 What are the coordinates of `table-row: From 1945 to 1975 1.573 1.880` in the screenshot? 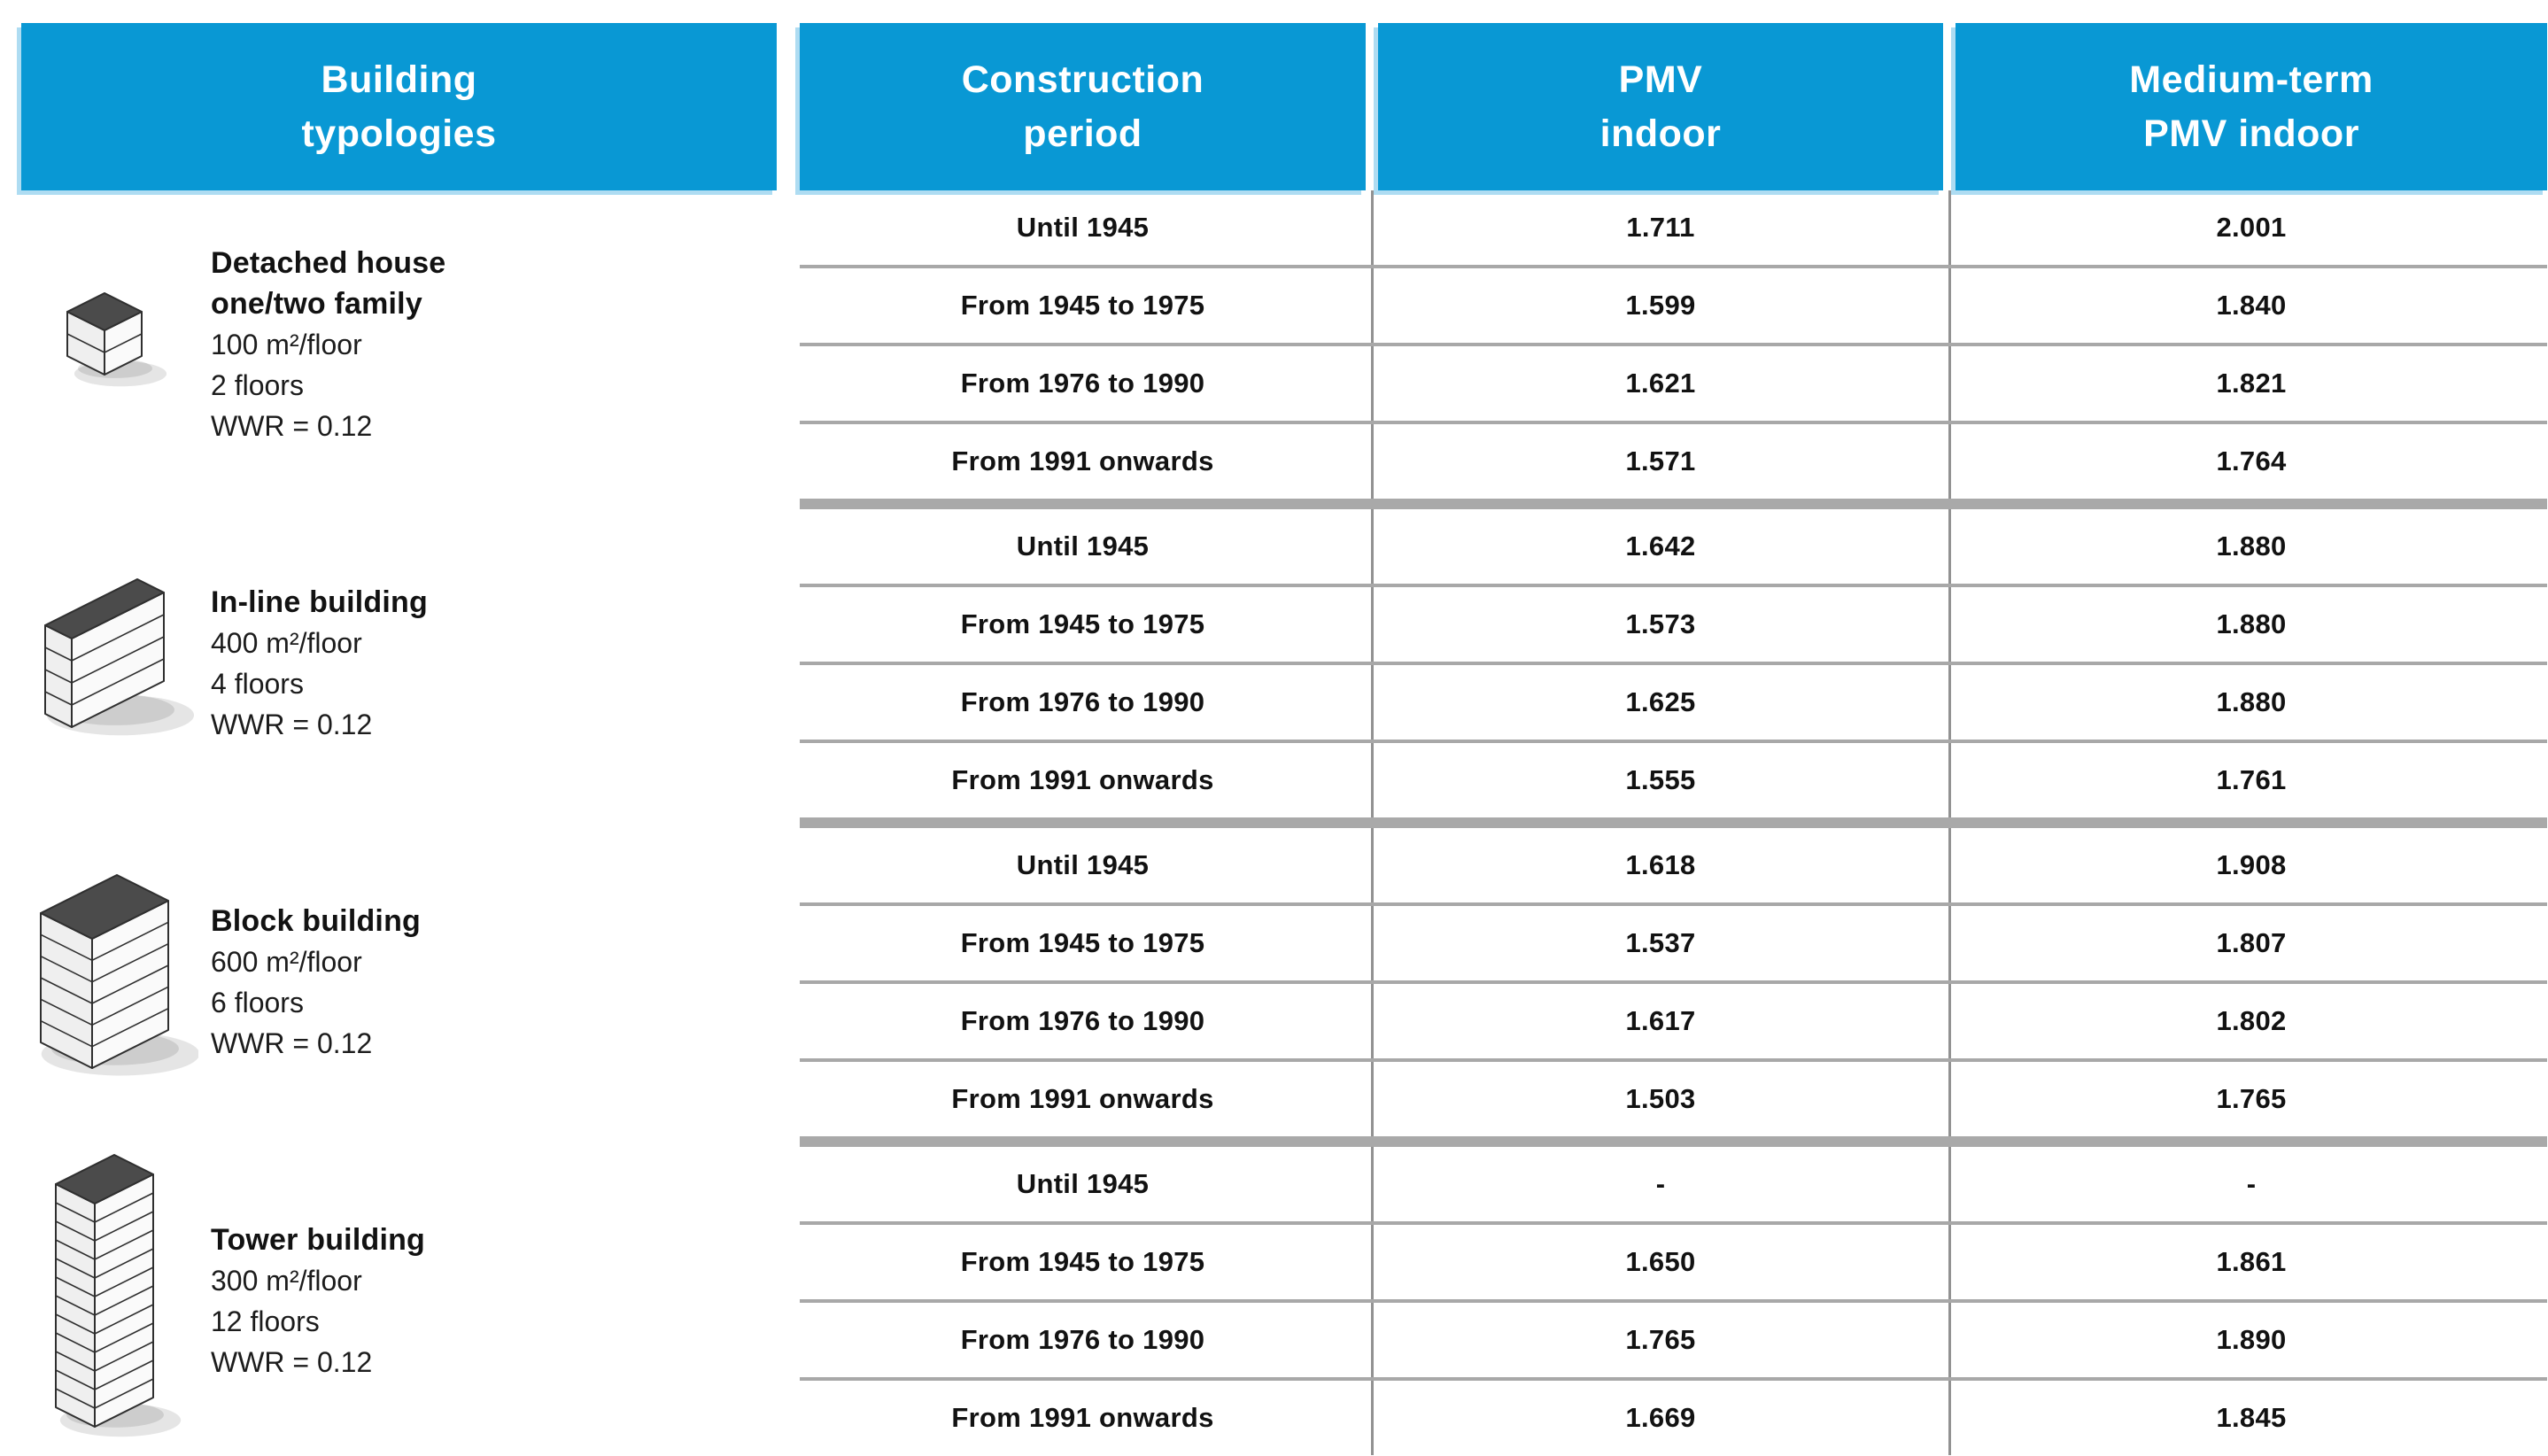 It's located at (1673, 624).